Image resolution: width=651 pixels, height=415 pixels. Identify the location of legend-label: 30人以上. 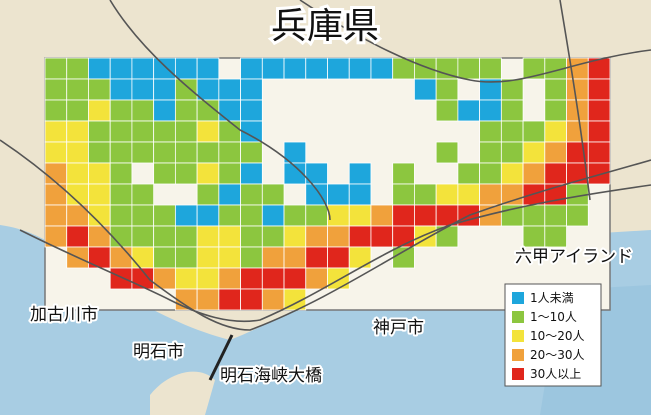
(555, 374).